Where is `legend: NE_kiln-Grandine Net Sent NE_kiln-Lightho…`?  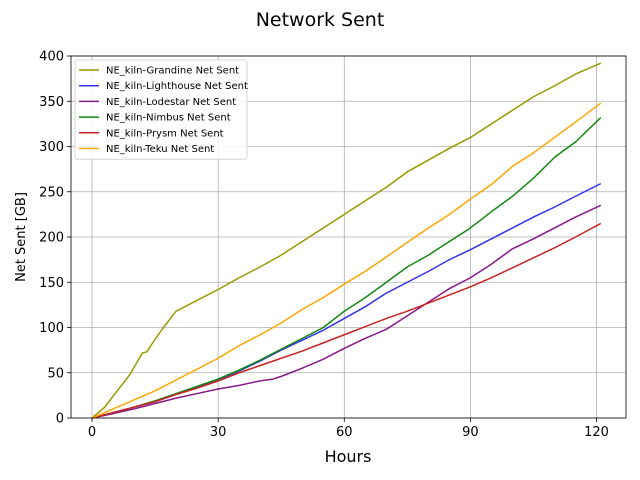 legend: NE_kiln-Grandine Net Sent NE_kiln-Lightho… is located at coordinates (161, 109).